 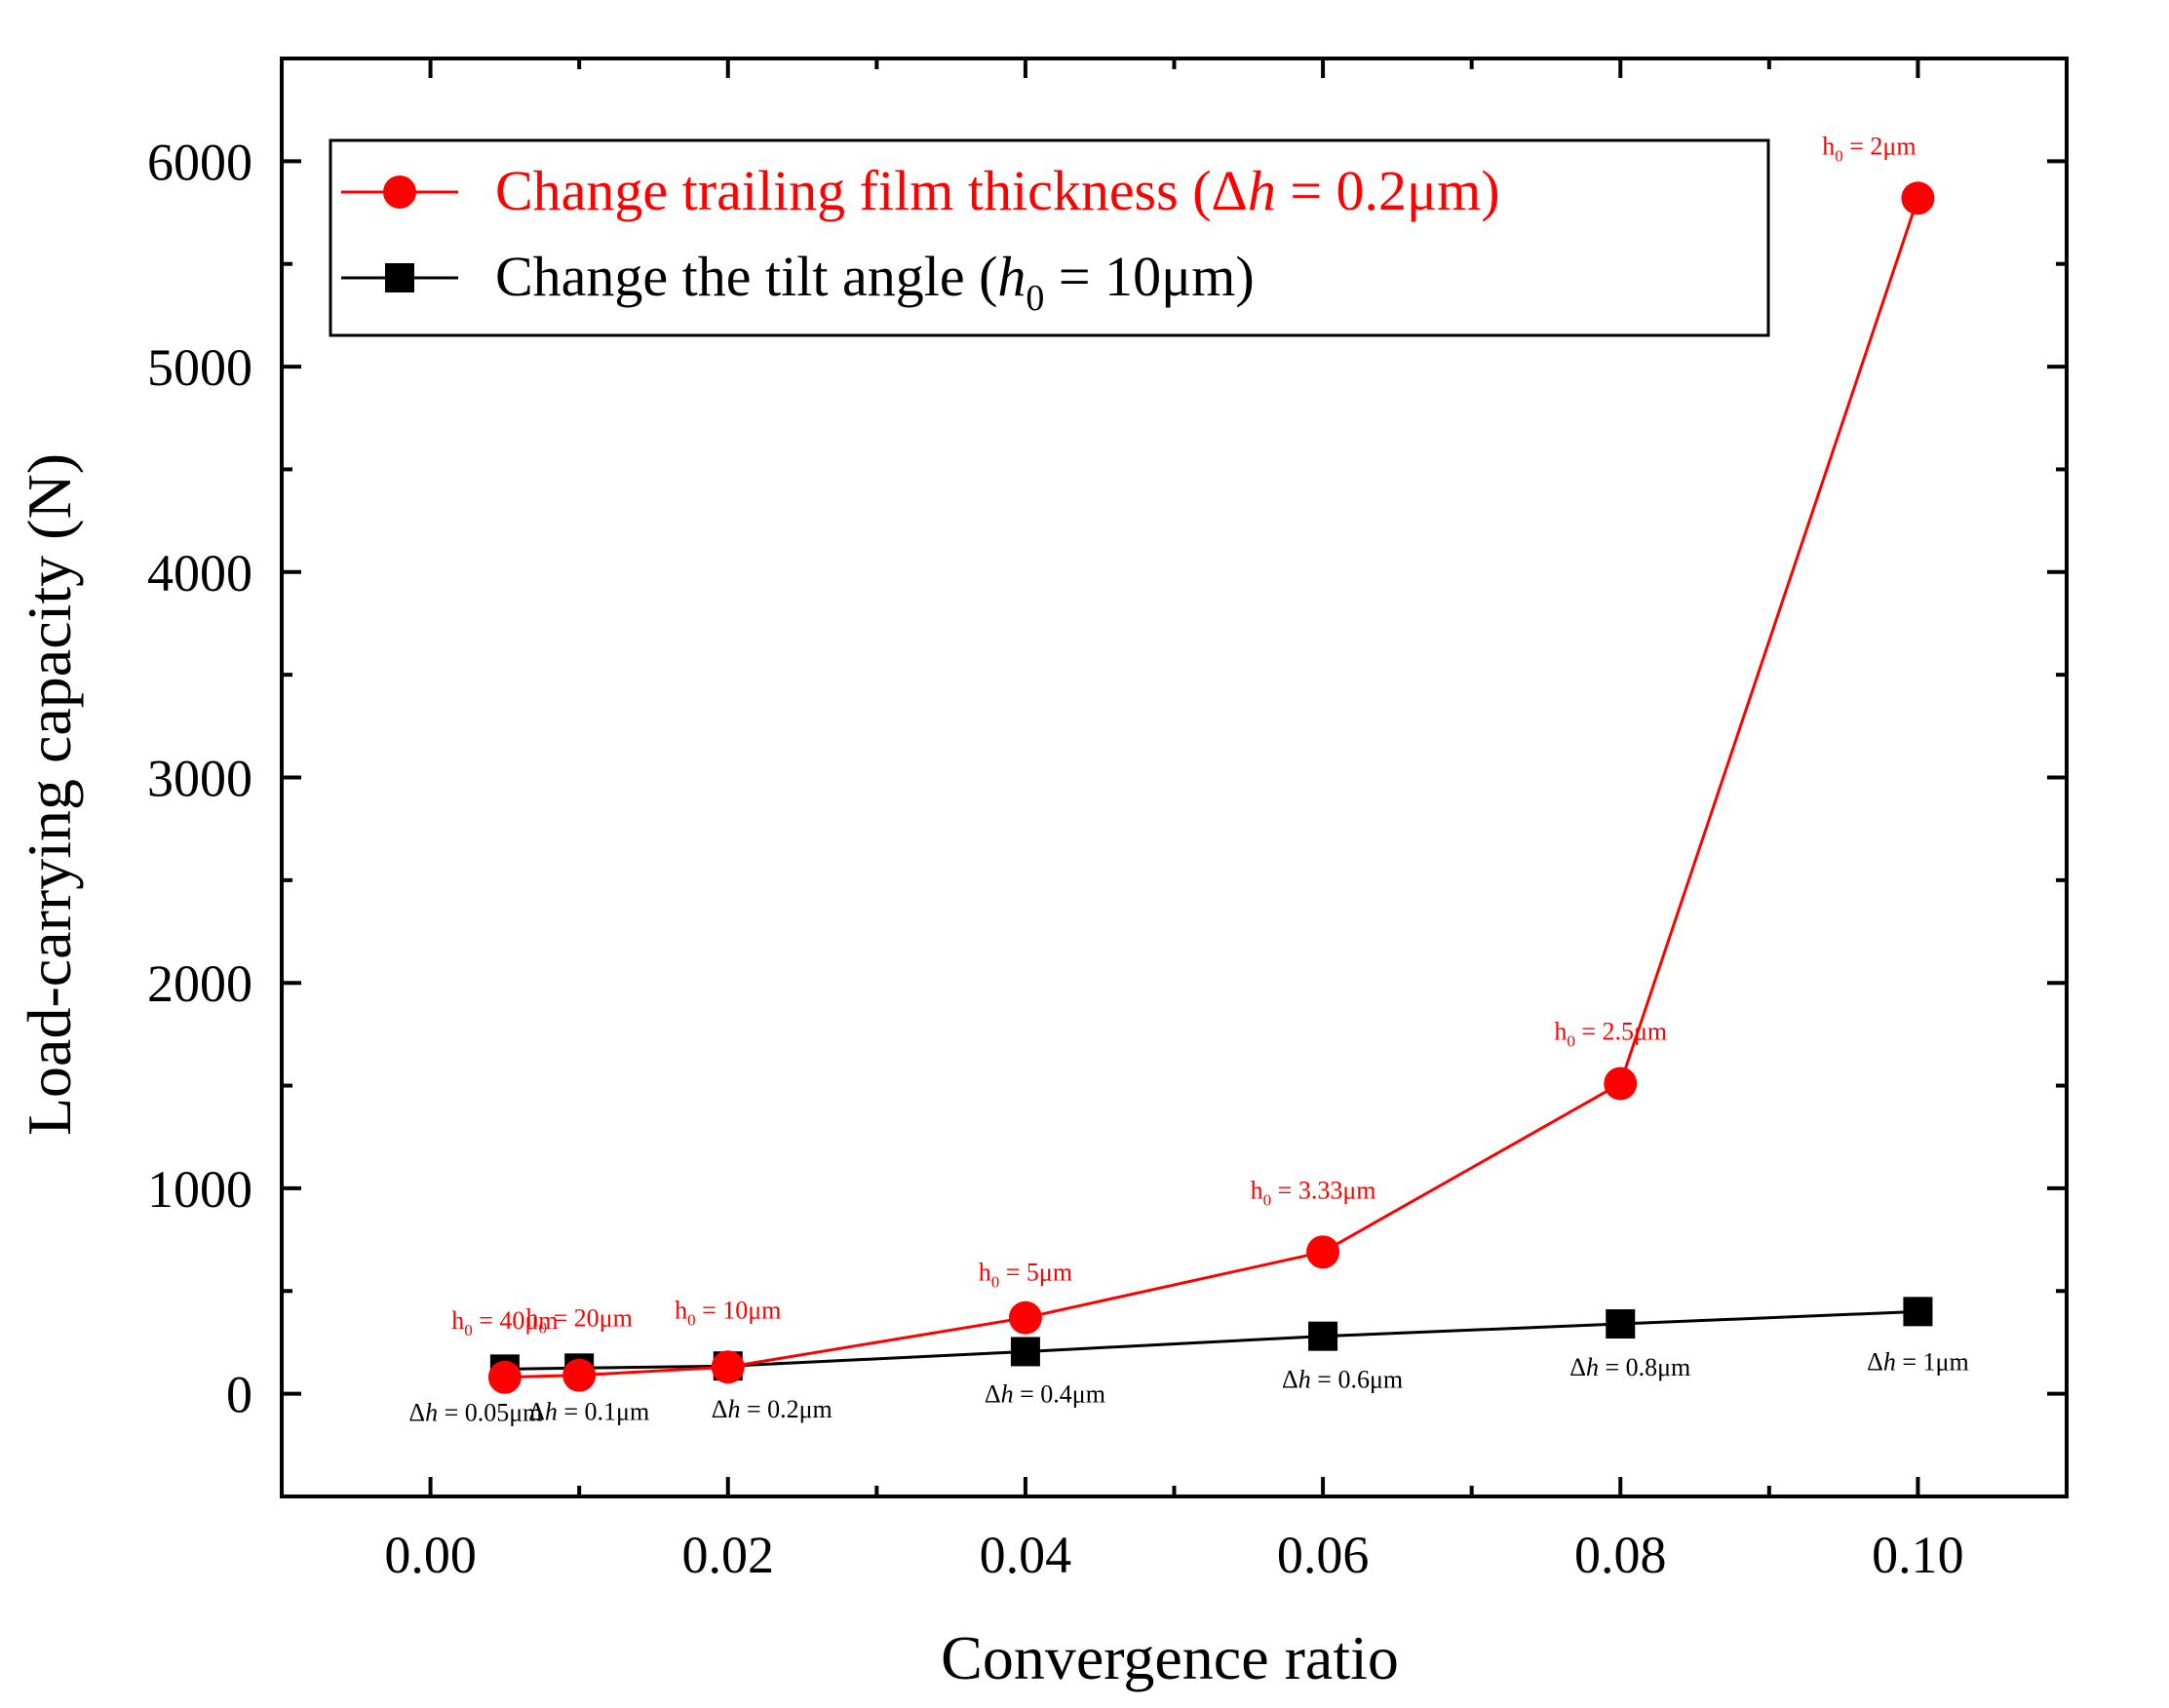 I want to click on point-label-h0: h0 = 10μm, so click(x=728, y=1312).